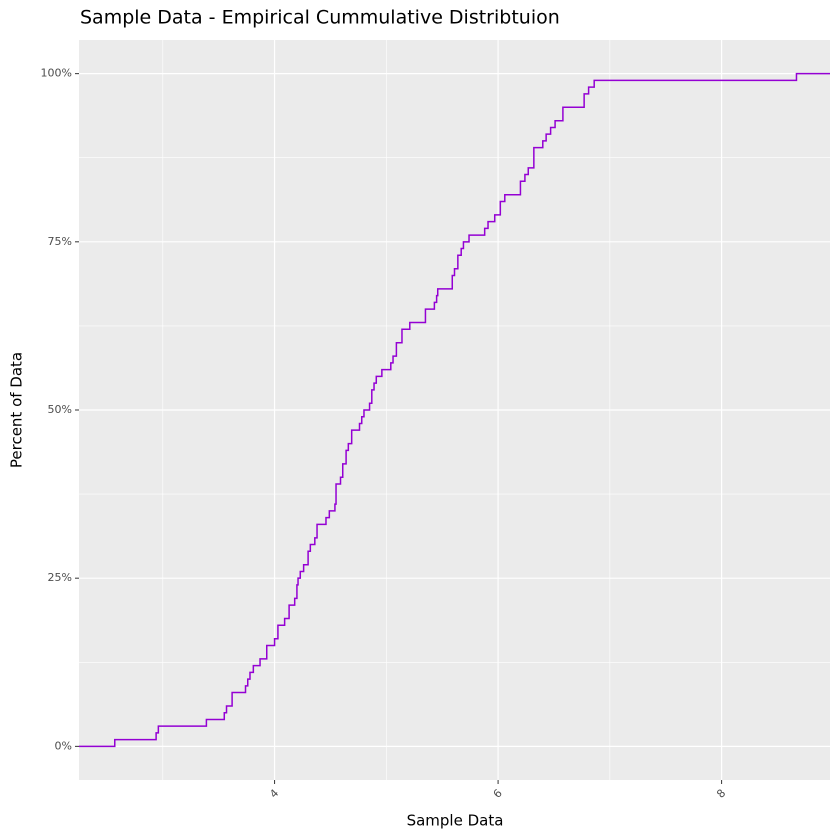 This screenshot has height=840, width=840. Describe the element at coordinates (60, 409) in the screenshot. I see `y-tick-label: 50%` at that location.